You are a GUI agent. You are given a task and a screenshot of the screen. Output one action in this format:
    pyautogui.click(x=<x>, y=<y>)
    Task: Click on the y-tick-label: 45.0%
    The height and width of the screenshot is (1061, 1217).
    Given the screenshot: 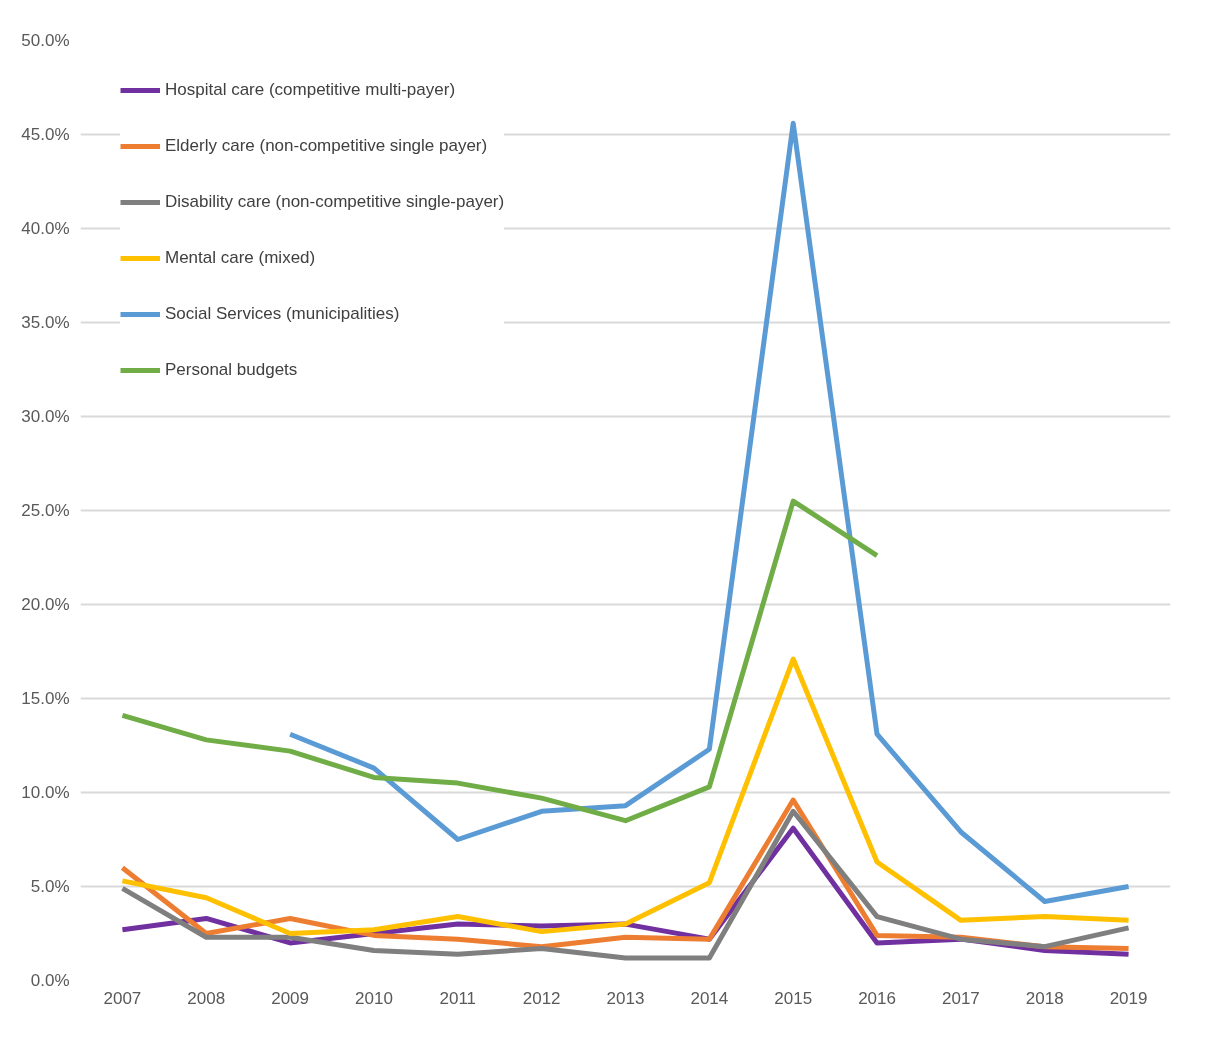 What is the action you would take?
    pyautogui.click(x=45, y=134)
    